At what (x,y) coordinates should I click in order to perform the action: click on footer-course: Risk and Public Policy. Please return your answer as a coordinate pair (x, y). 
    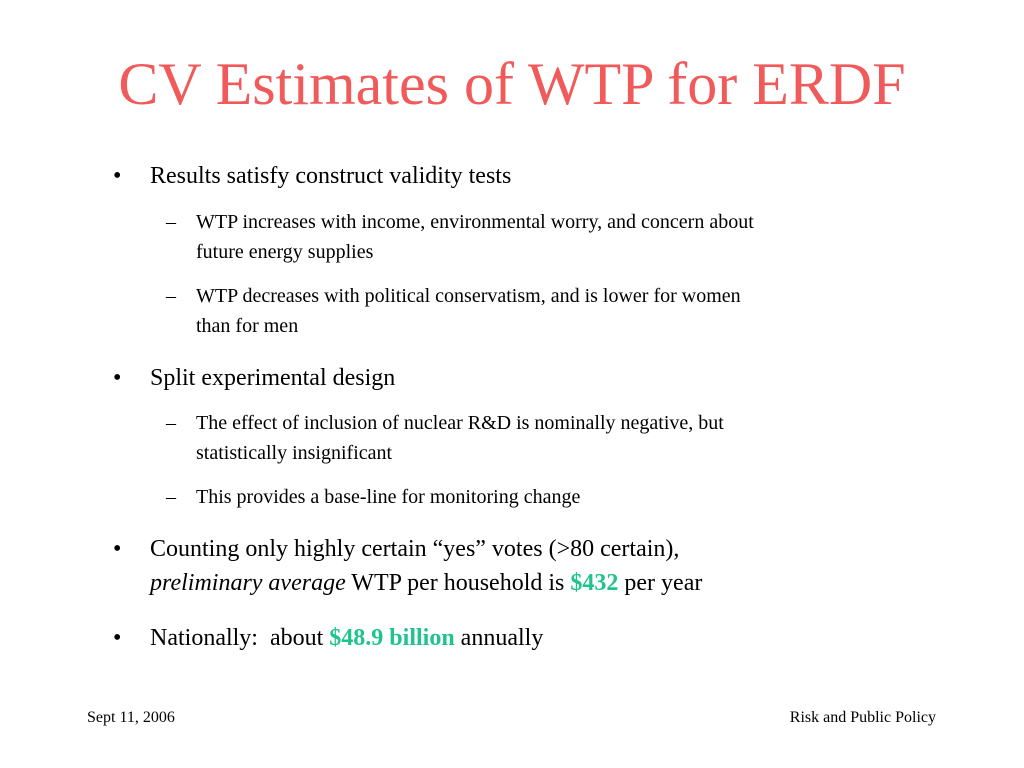
    Looking at the image, I should click on (862, 717).